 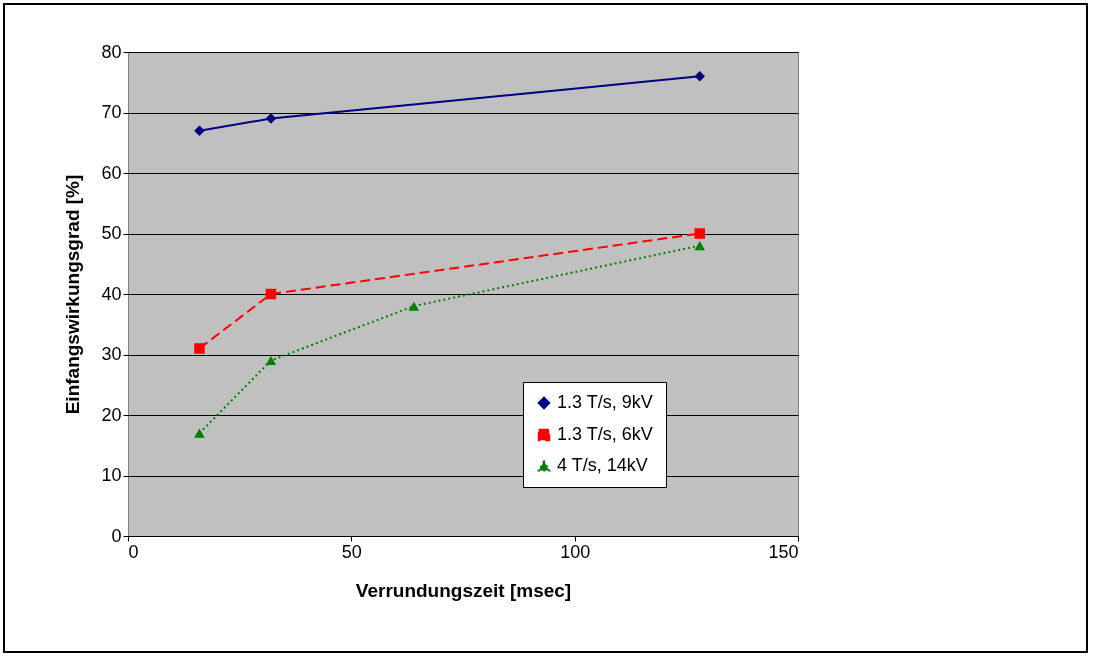 What do you see at coordinates (463, 590) in the screenshot?
I see `x-axis-title: Verrundungszeit [msec]` at bounding box center [463, 590].